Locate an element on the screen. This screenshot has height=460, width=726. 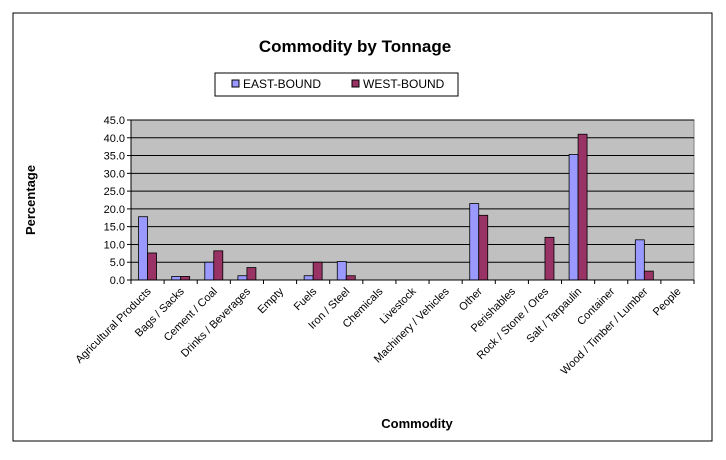
y-tick-label: 15.0 is located at coordinates (114, 228).